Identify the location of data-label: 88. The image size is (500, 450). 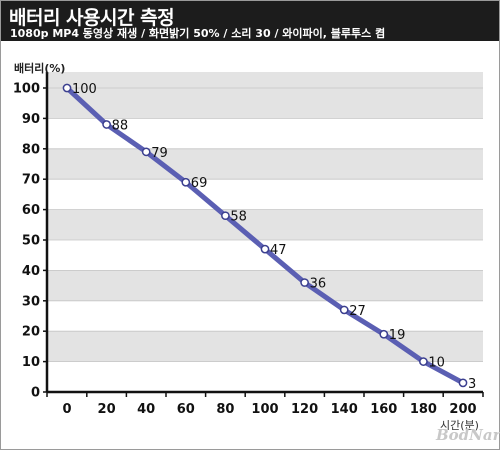
(120, 125).